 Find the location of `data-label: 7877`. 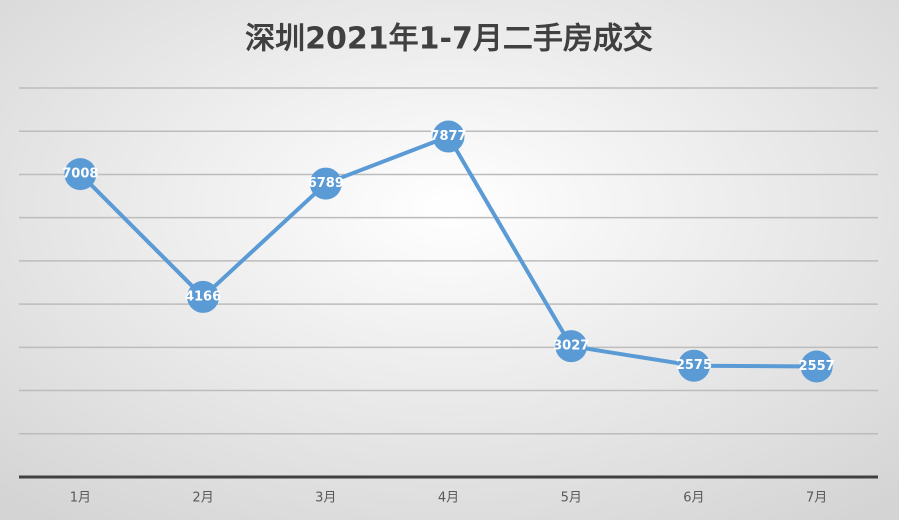

data-label: 7877 is located at coordinates (448, 136).